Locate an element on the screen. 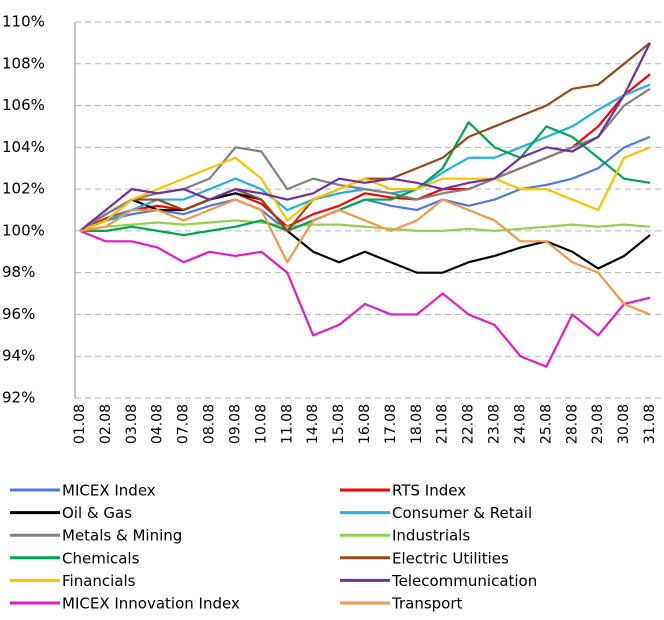 The width and height of the screenshot is (664, 620). x-tick-label: 29.08 is located at coordinates (598, 424).